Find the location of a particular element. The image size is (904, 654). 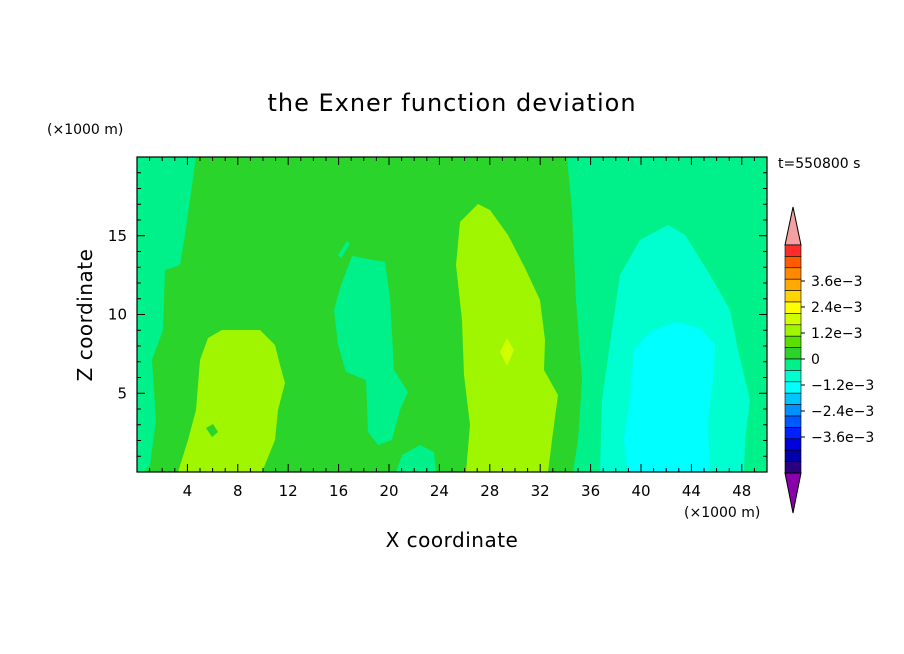

x-tick-label: 20 is located at coordinates (388, 491).